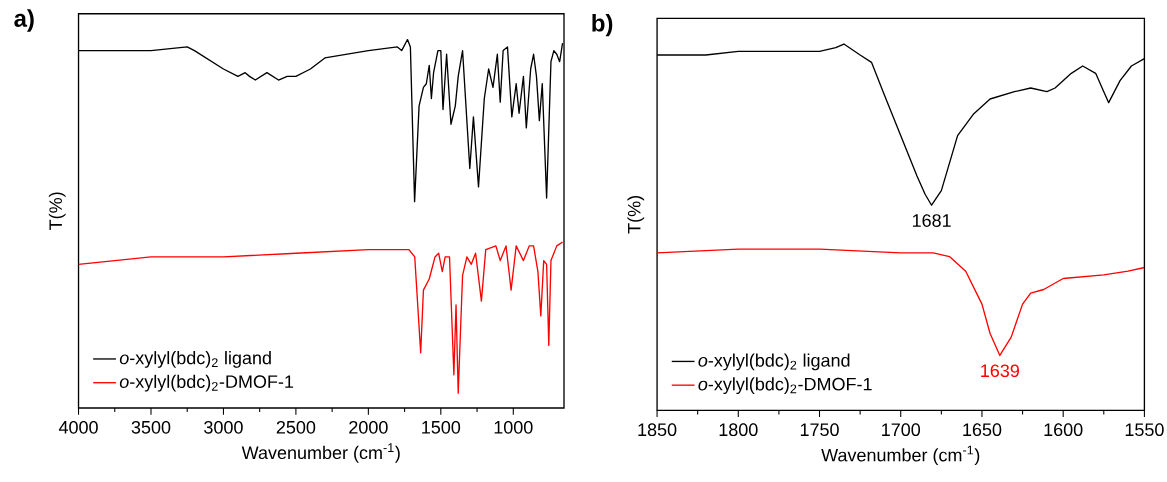  I want to click on annotation: 1639, so click(1000, 371).